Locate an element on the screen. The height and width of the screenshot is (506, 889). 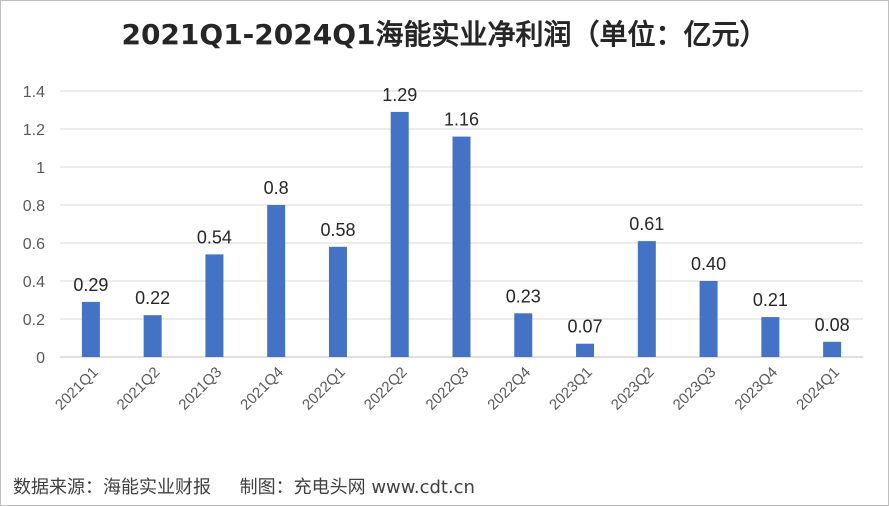
x-tick-label: 2021Q2 is located at coordinates (139, 389).